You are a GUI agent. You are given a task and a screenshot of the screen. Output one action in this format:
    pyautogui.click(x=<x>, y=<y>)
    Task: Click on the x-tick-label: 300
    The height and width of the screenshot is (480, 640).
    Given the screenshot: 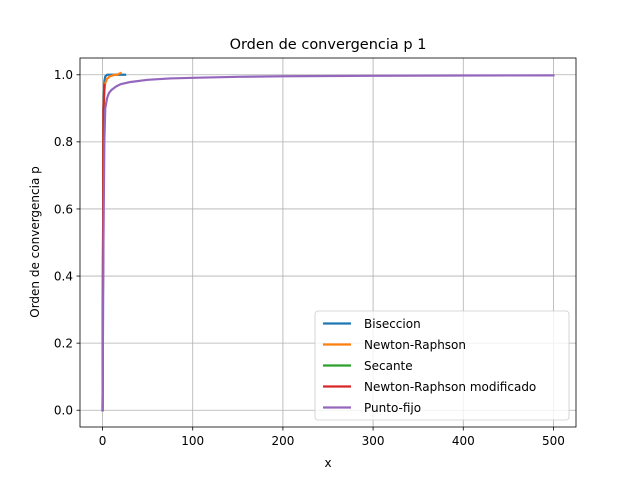 What is the action you would take?
    pyautogui.click(x=373, y=441)
    